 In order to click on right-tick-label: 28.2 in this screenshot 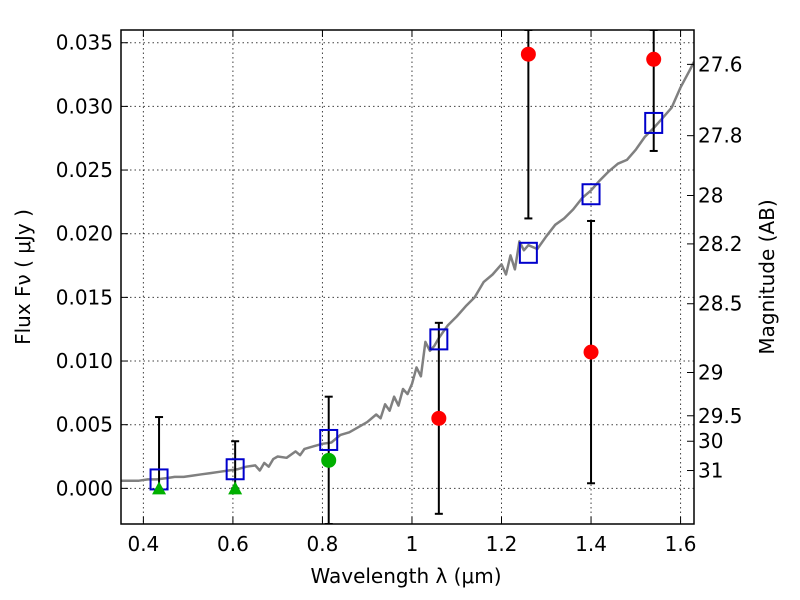, I will do `click(720, 244)`.